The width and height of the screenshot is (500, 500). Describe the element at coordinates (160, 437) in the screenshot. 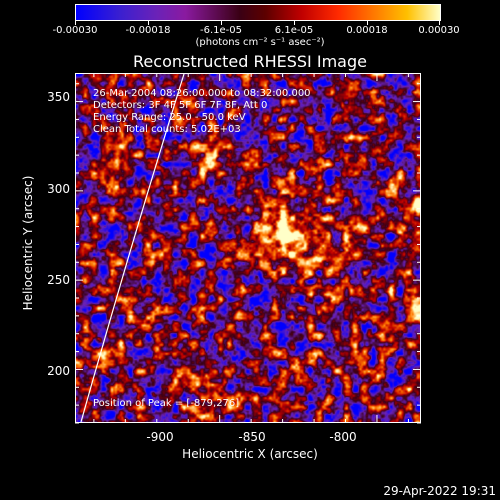

I see `x-tick-label: -900` at that location.